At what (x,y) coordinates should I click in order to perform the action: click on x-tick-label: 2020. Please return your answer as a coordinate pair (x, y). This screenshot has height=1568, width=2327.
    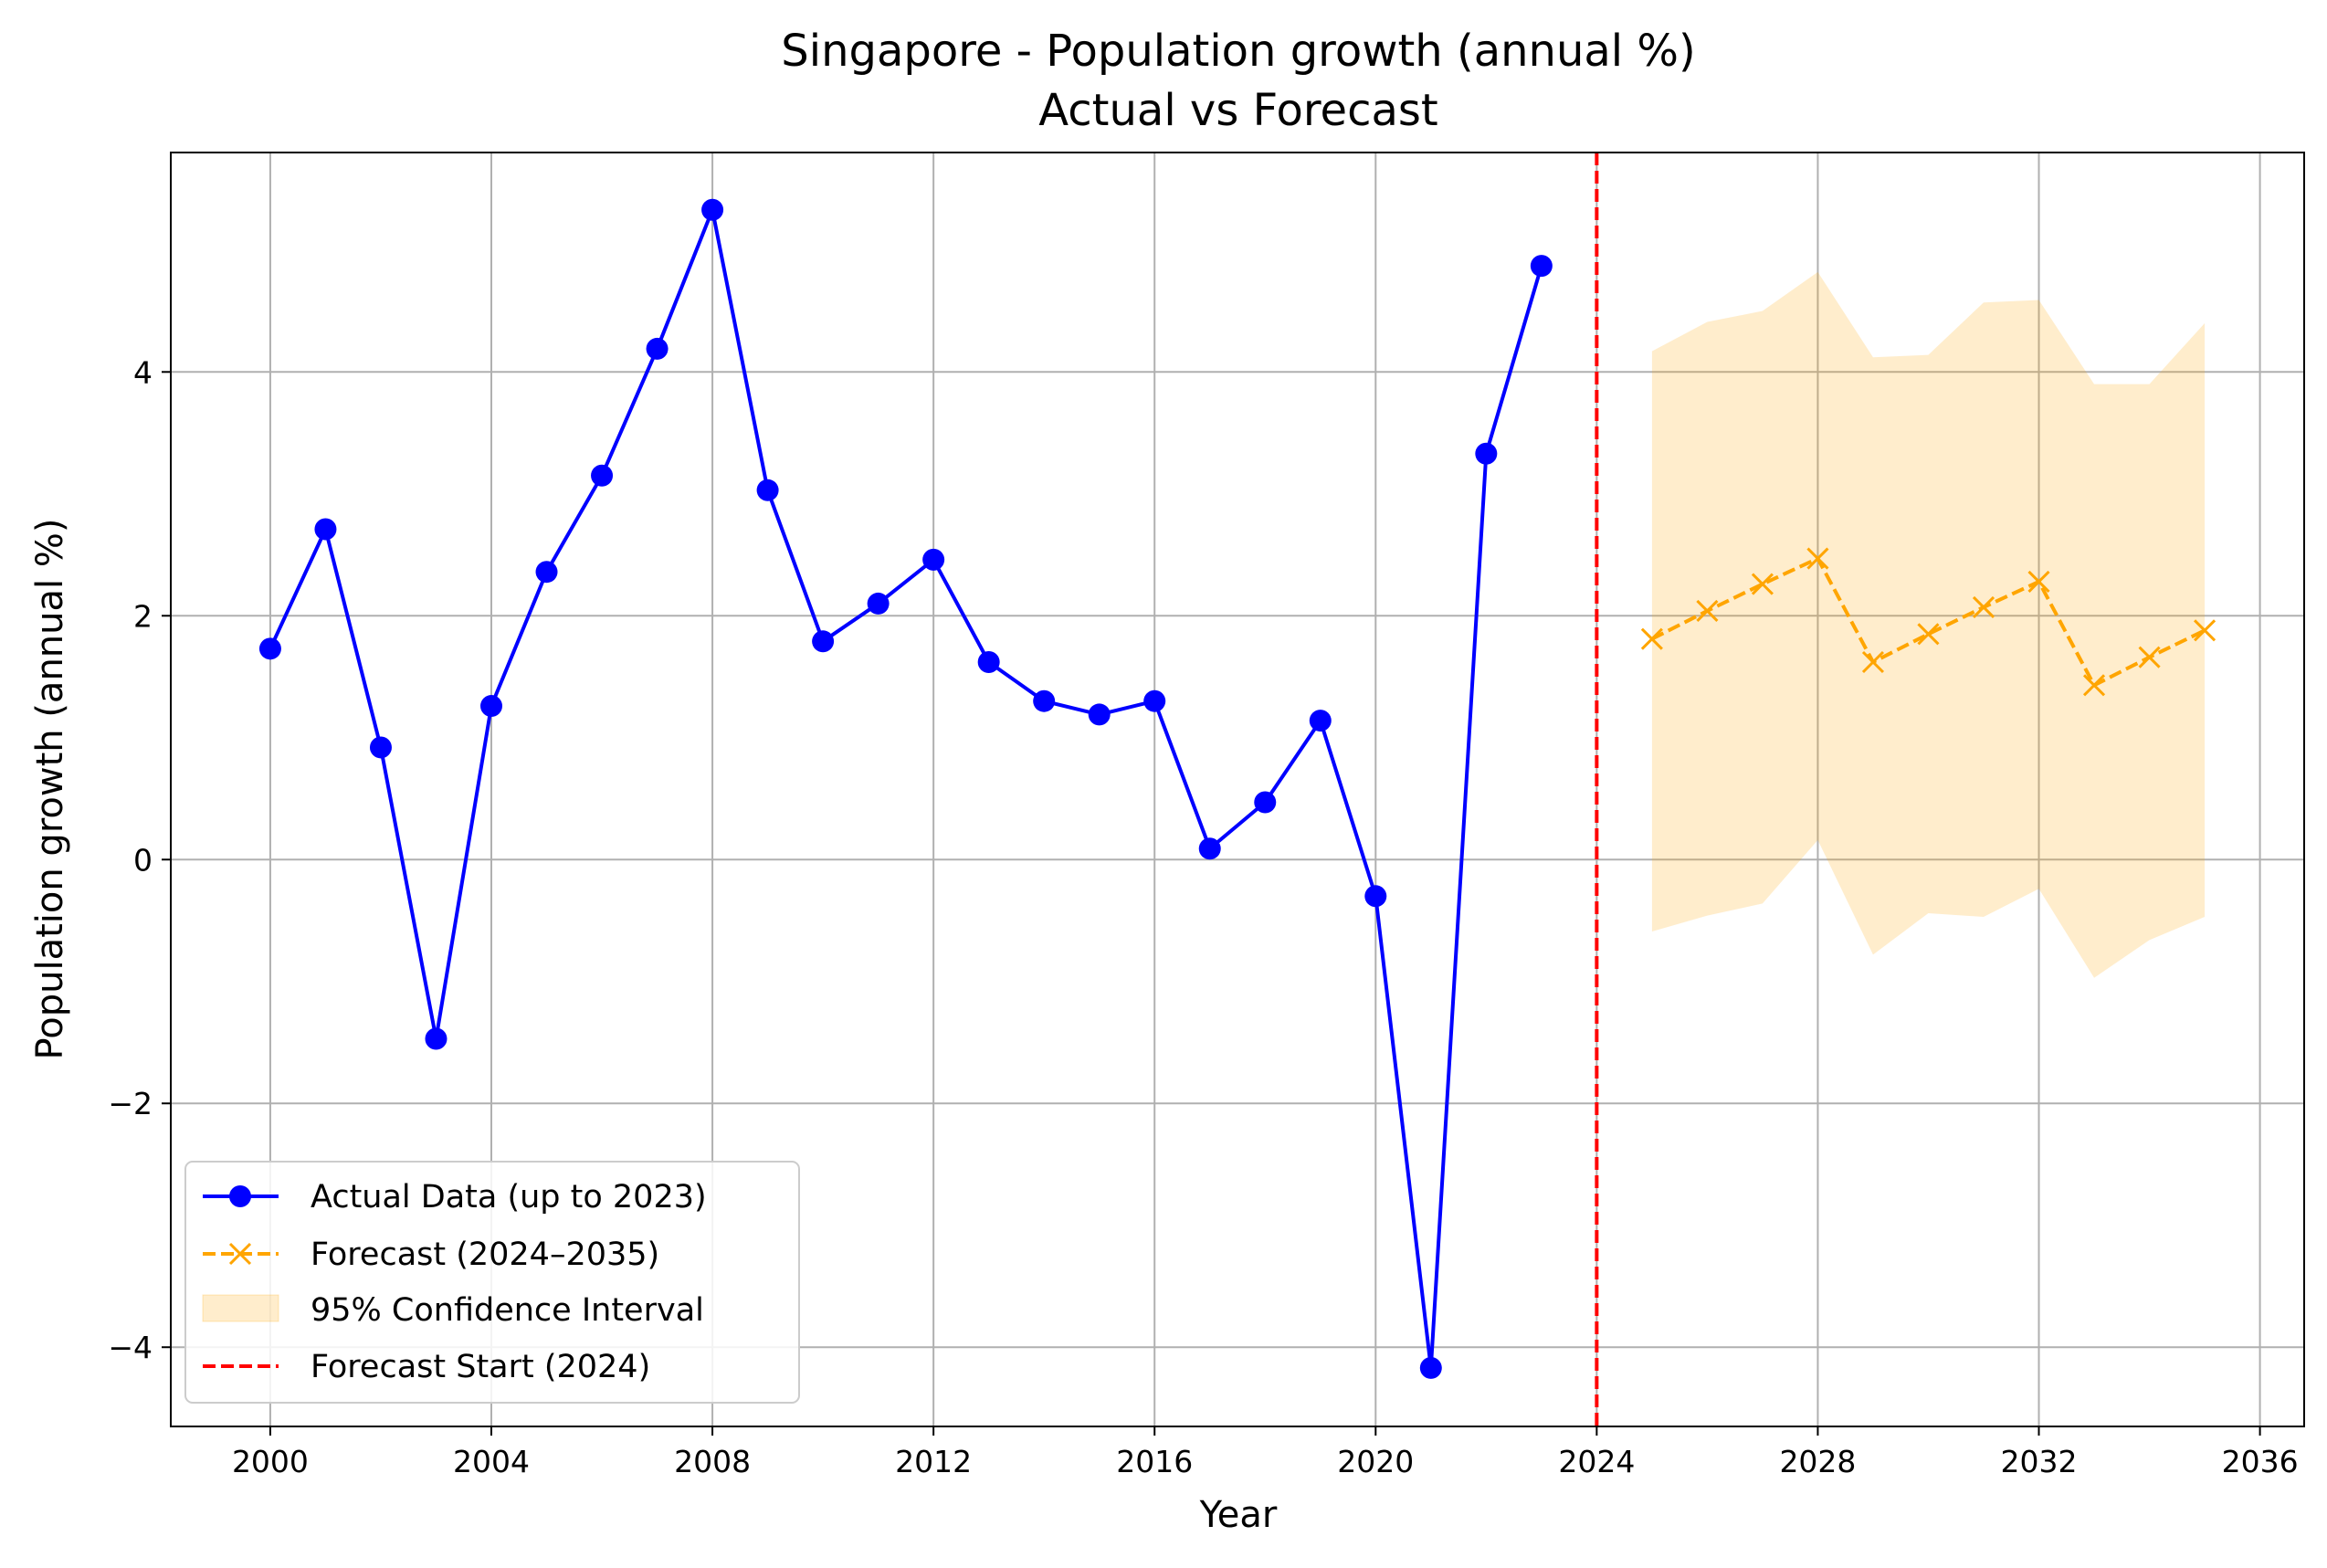
    Looking at the image, I should click on (1375, 1461).